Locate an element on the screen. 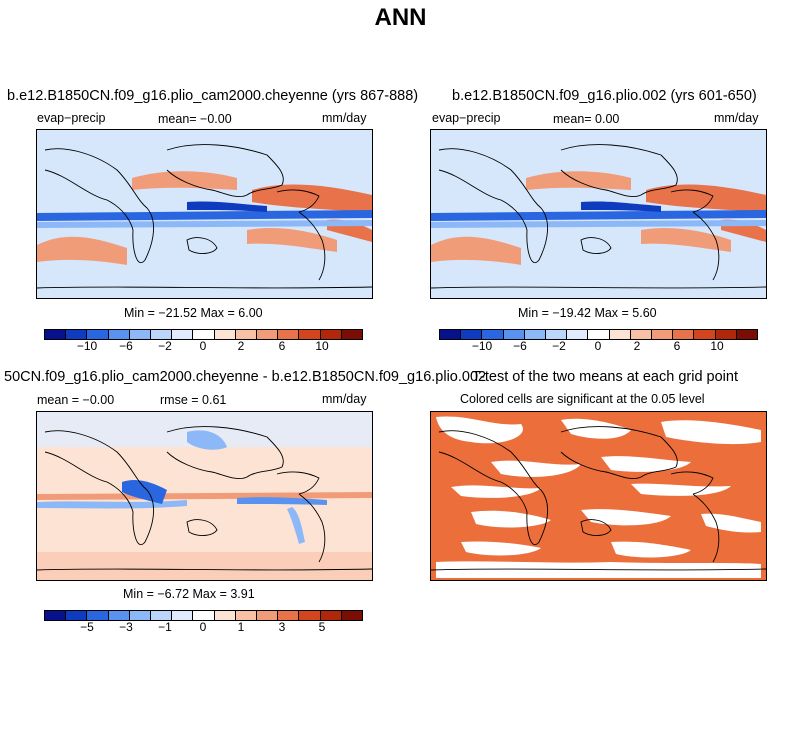 Image resolution: width=801 pixels, height=733 pixels. panel2-map is located at coordinates (598, 214).